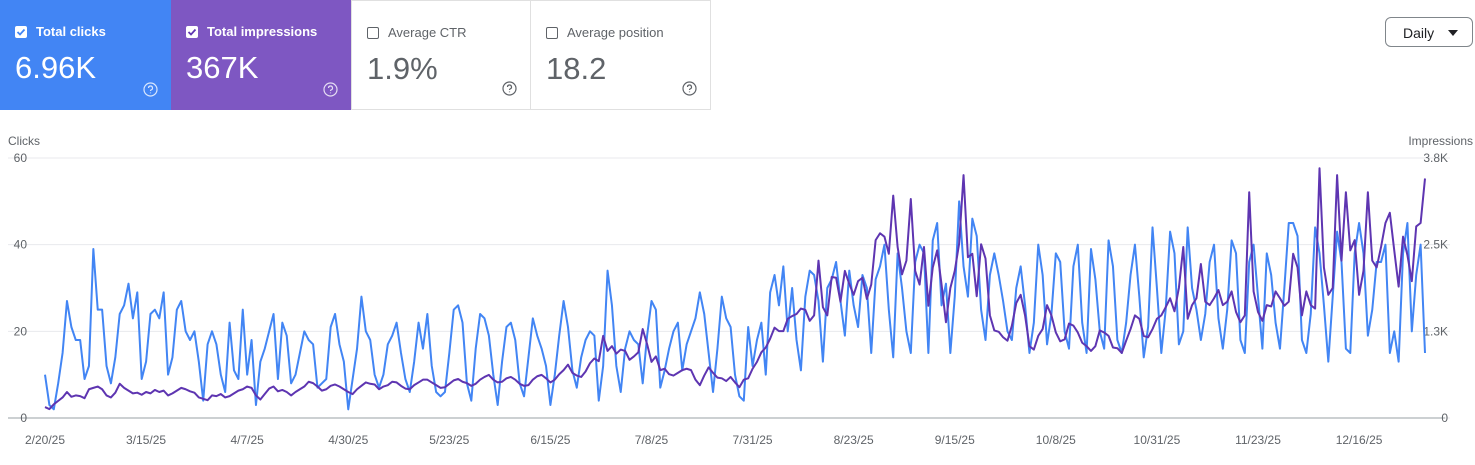  Describe the element at coordinates (402, 68) in the screenshot. I see `metric-value: 1.9%` at that location.